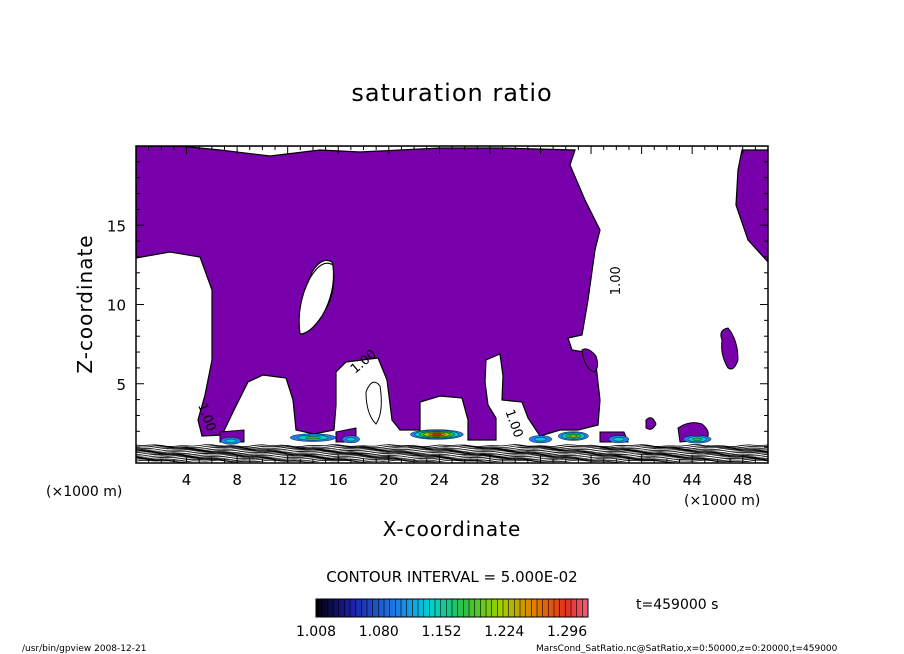  What do you see at coordinates (540, 480) in the screenshot?
I see `x-tick-label: 32` at bounding box center [540, 480].